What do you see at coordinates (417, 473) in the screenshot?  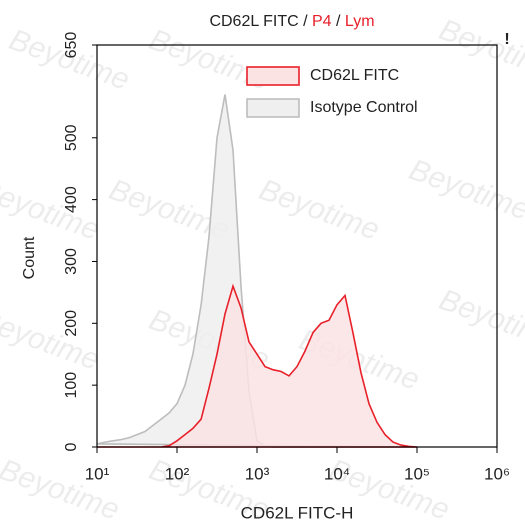 I see `x-tick-label: 10⁵` at bounding box center [417, 473].